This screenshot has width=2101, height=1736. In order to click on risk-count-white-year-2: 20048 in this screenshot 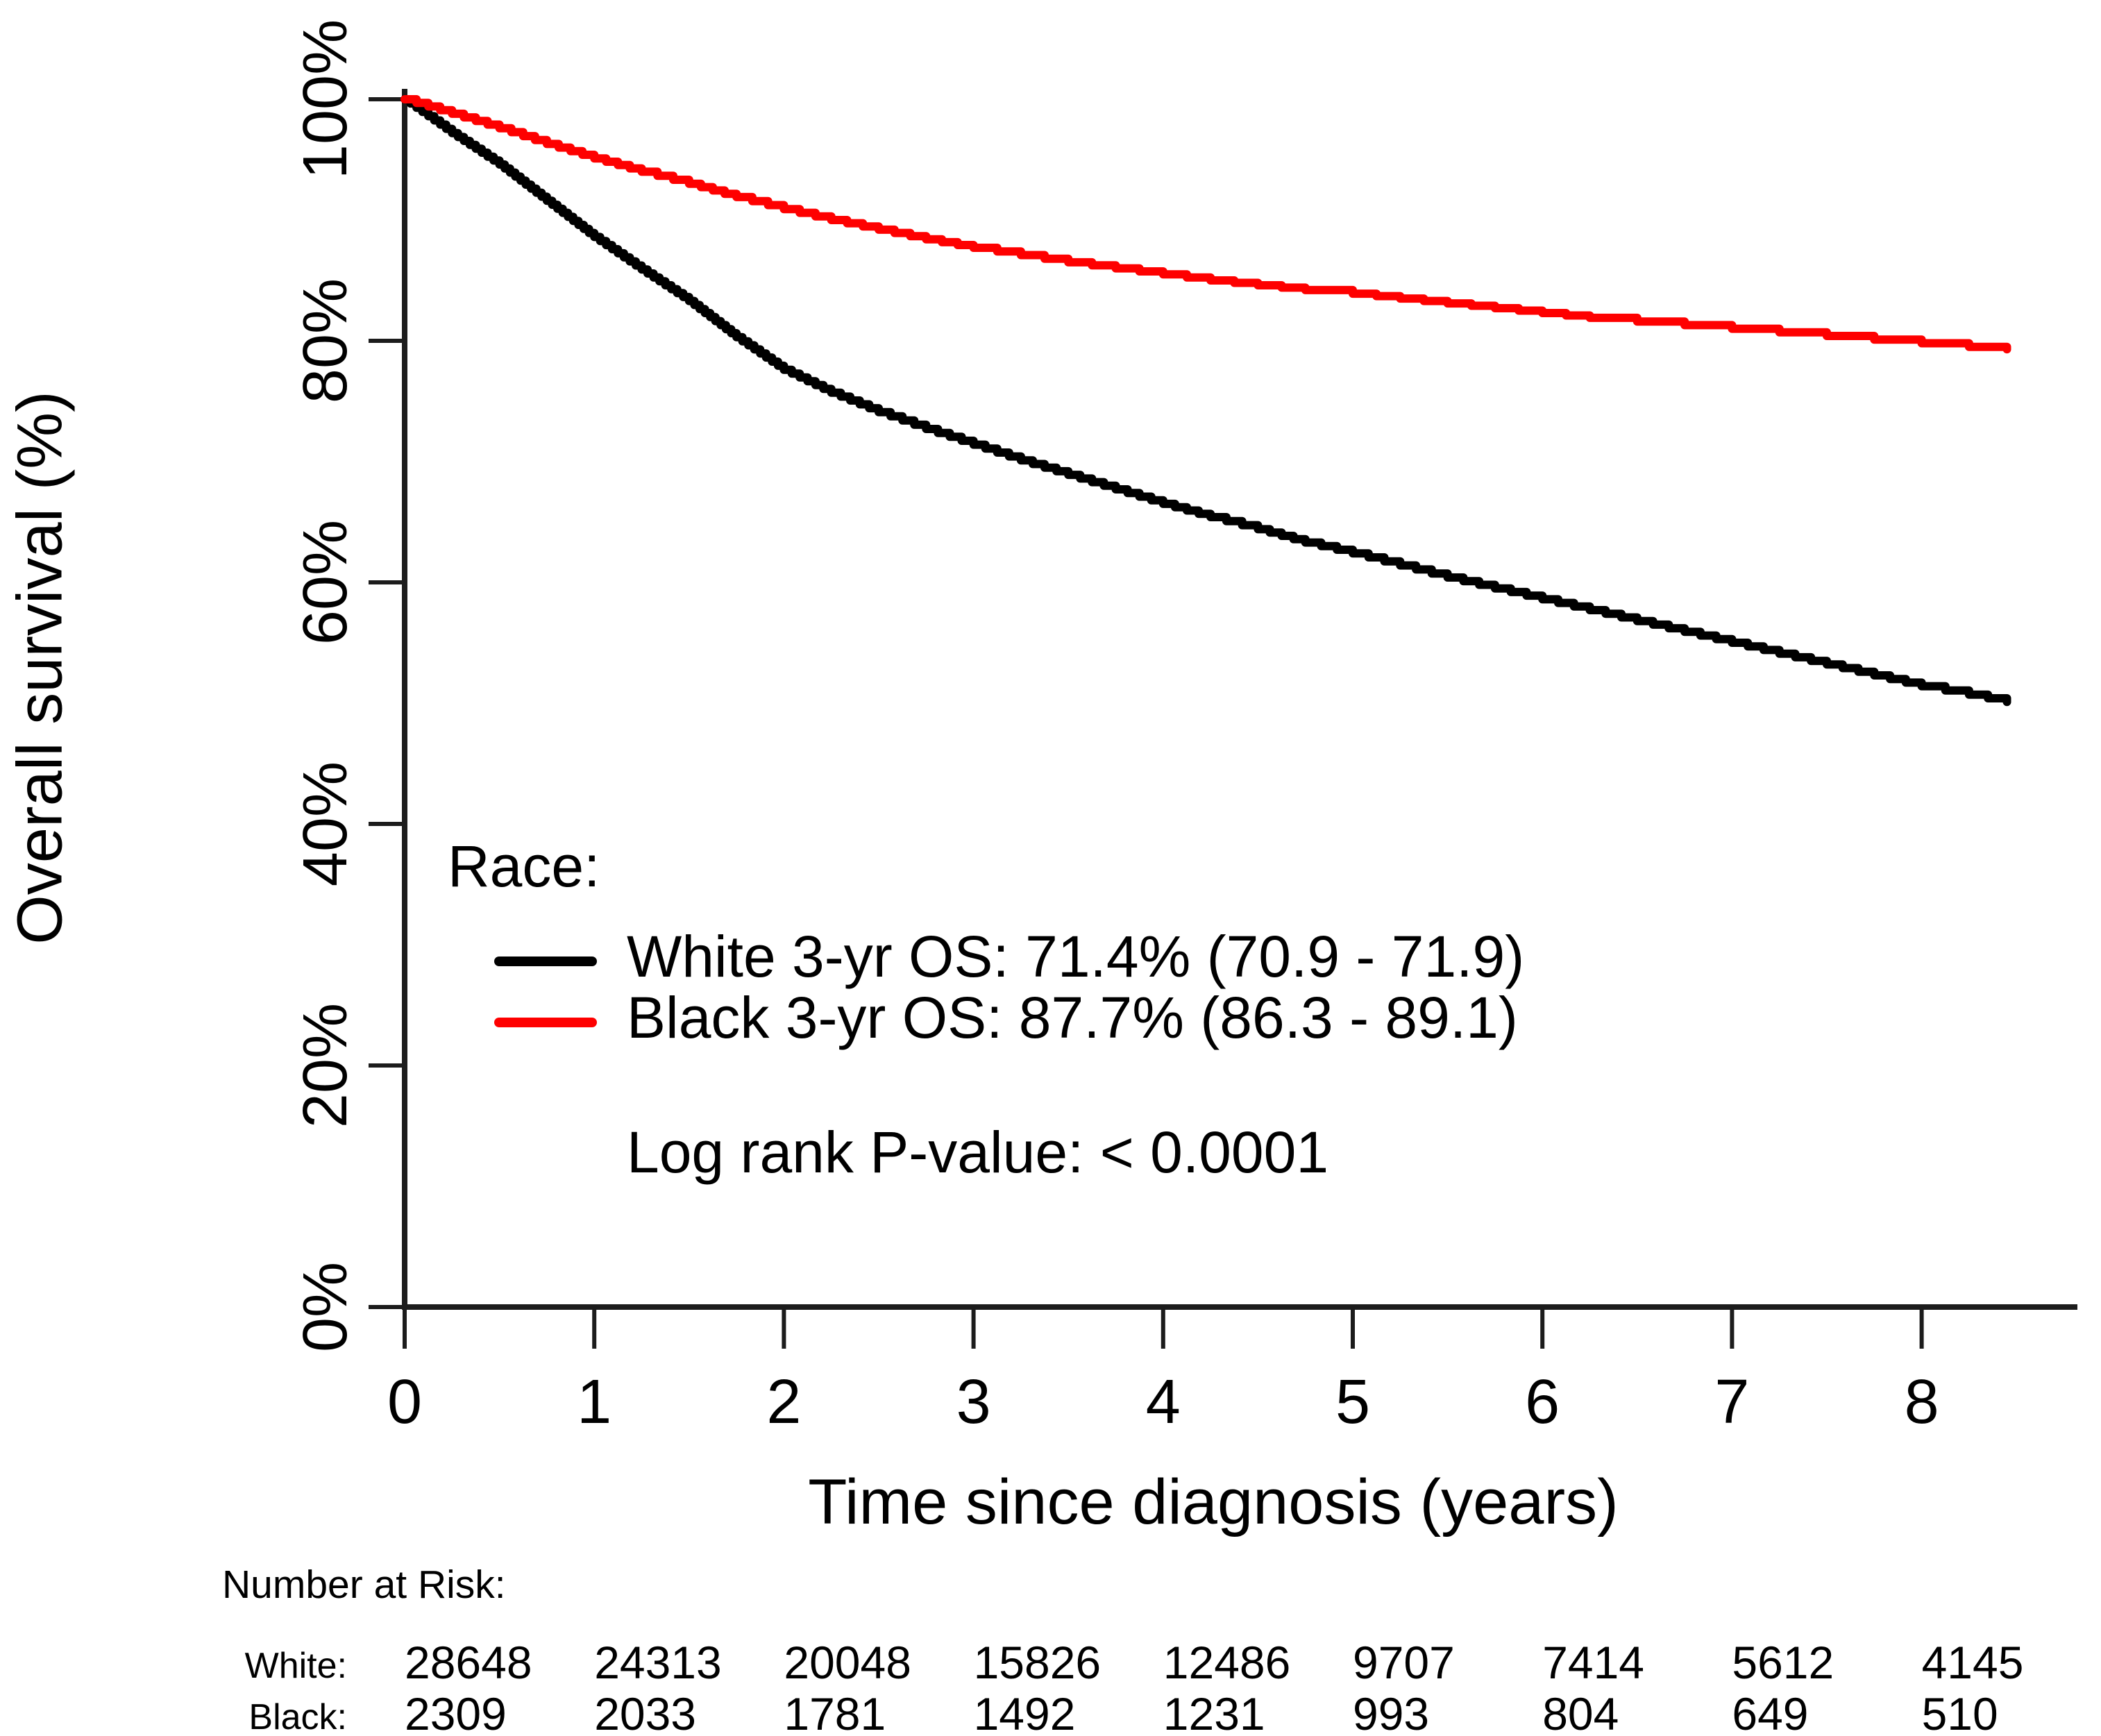, I will do `click(847, 1662)`.